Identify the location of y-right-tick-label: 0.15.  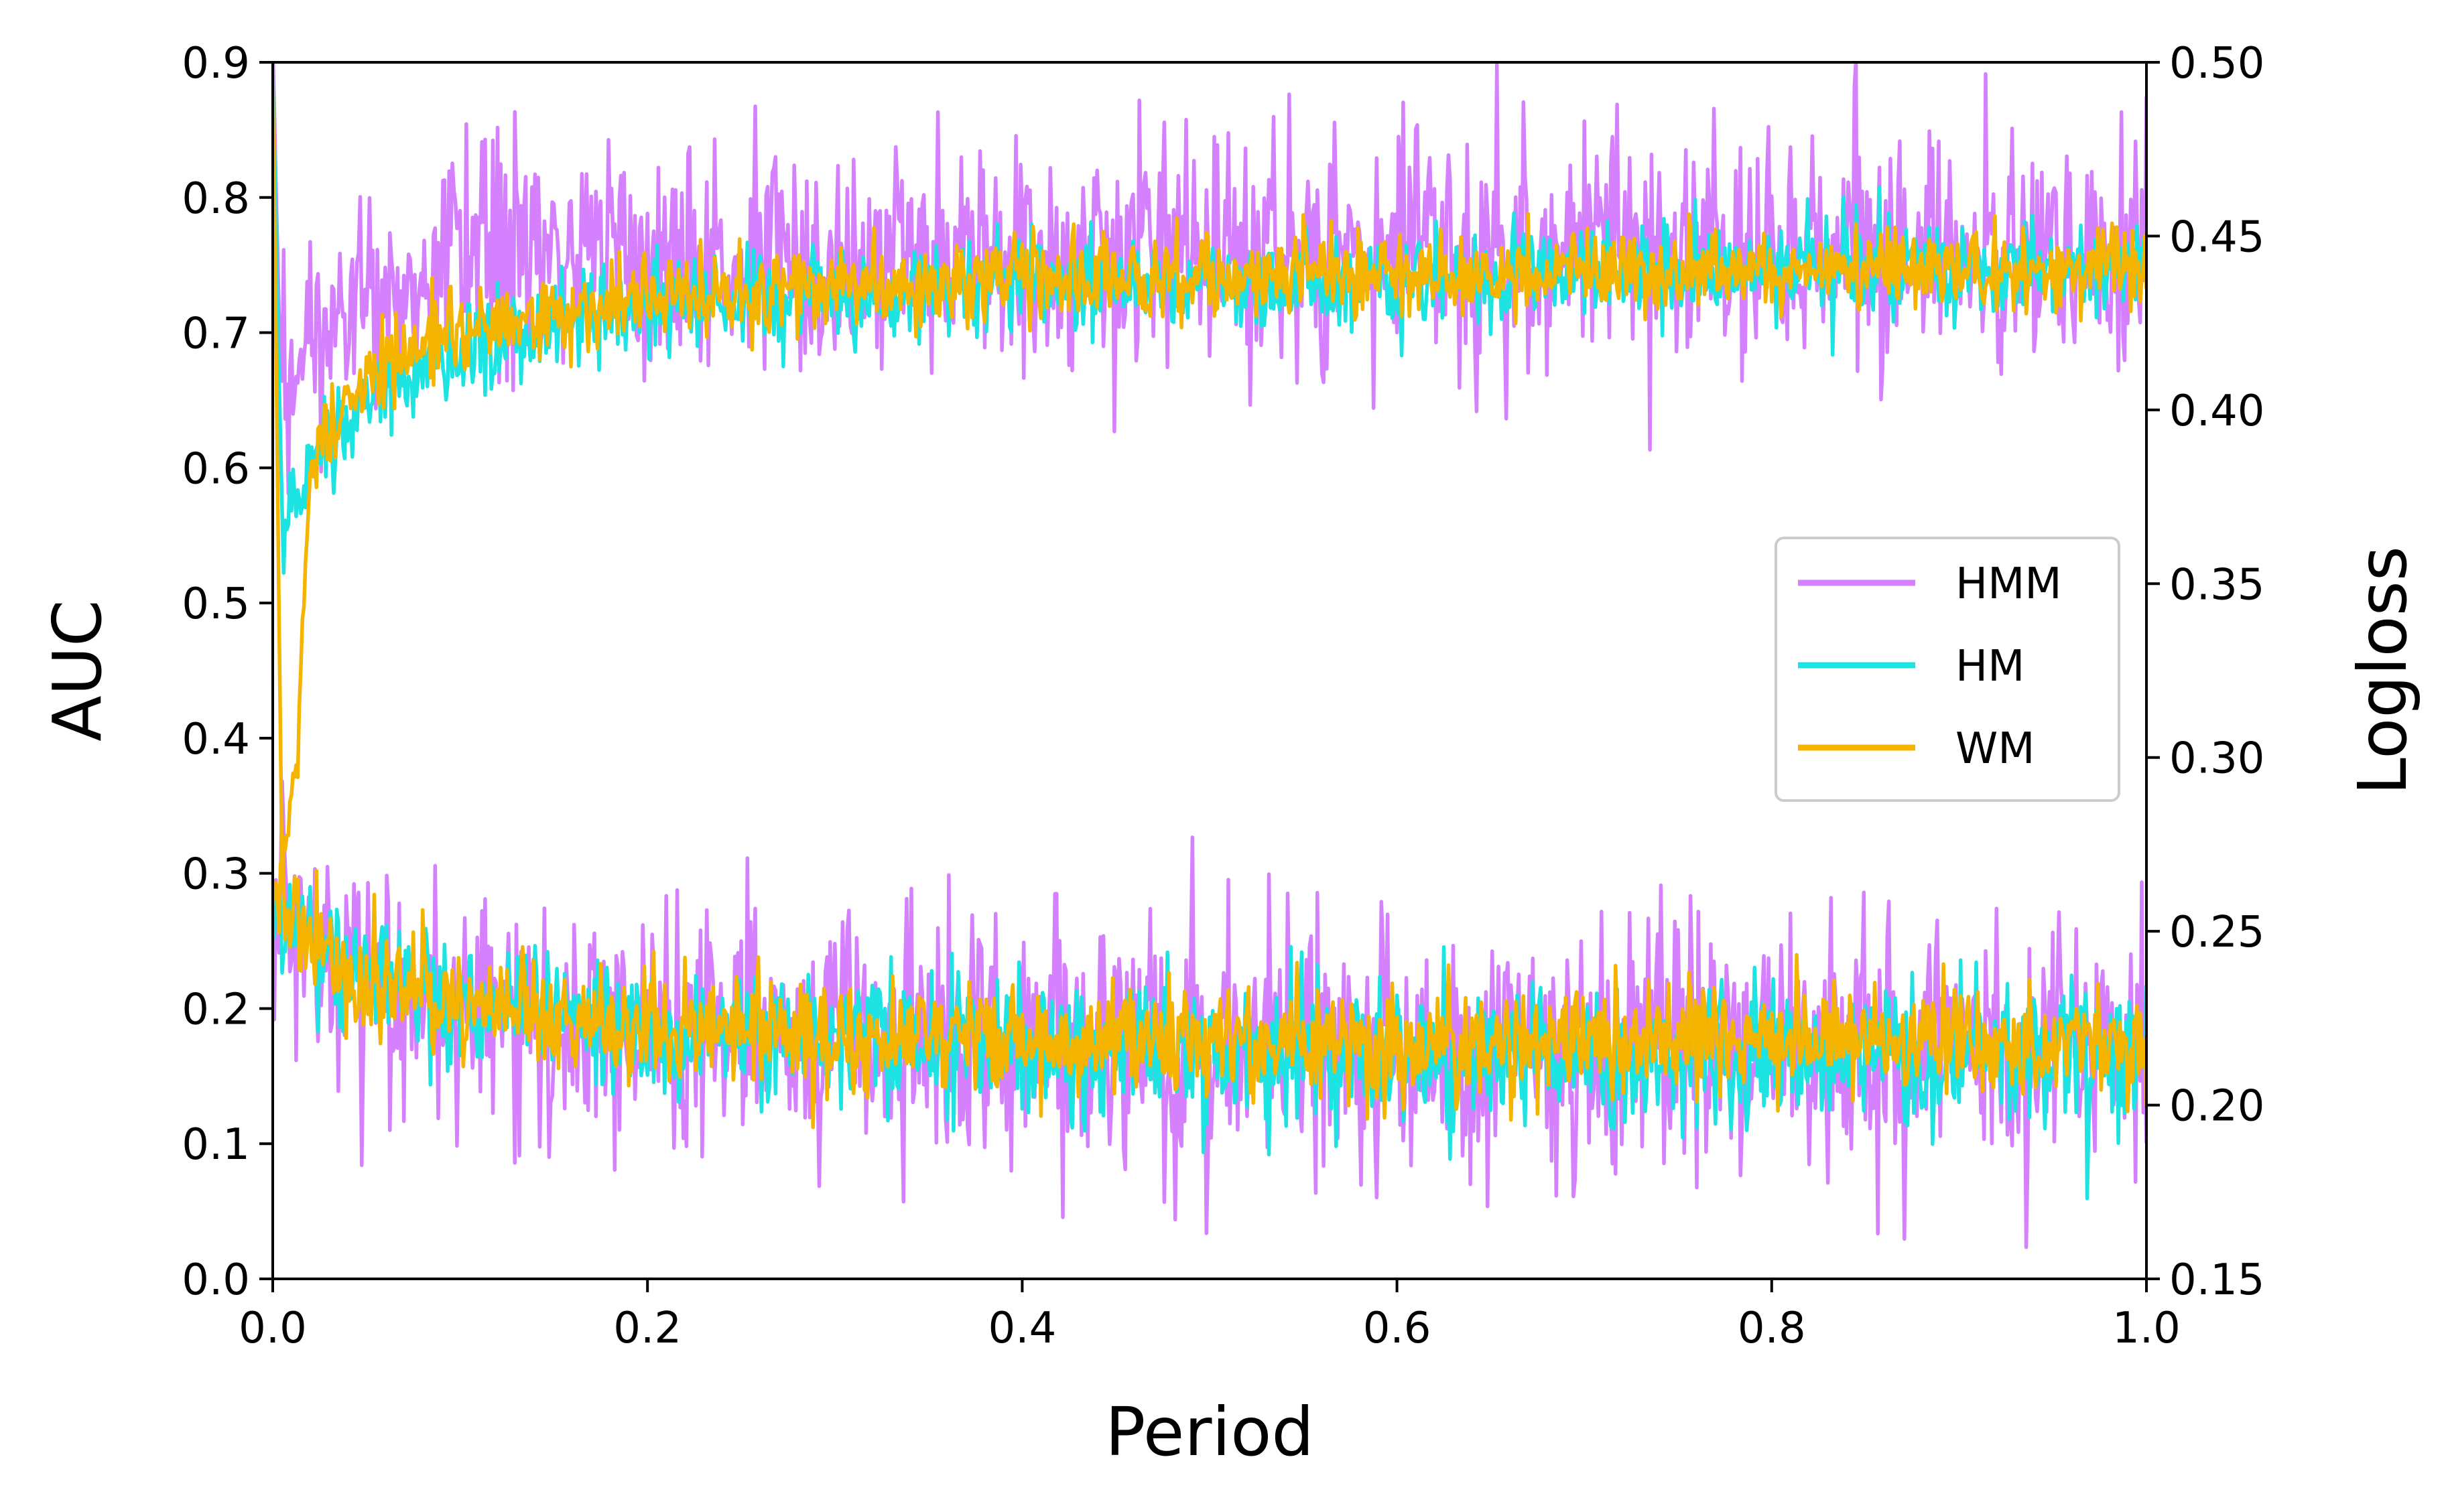
(2217, 1280).